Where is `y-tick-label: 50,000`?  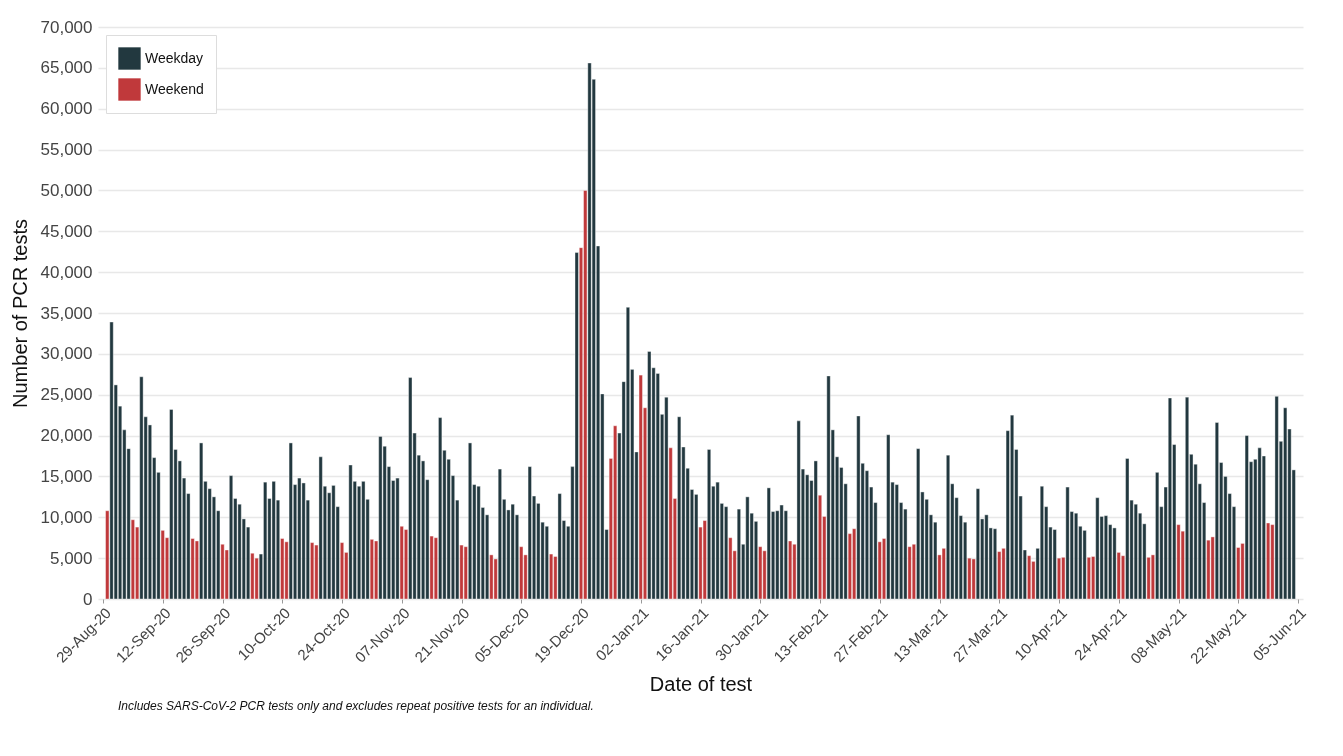 y-tick-label: 50,000 is located at coordinates (66, 190).